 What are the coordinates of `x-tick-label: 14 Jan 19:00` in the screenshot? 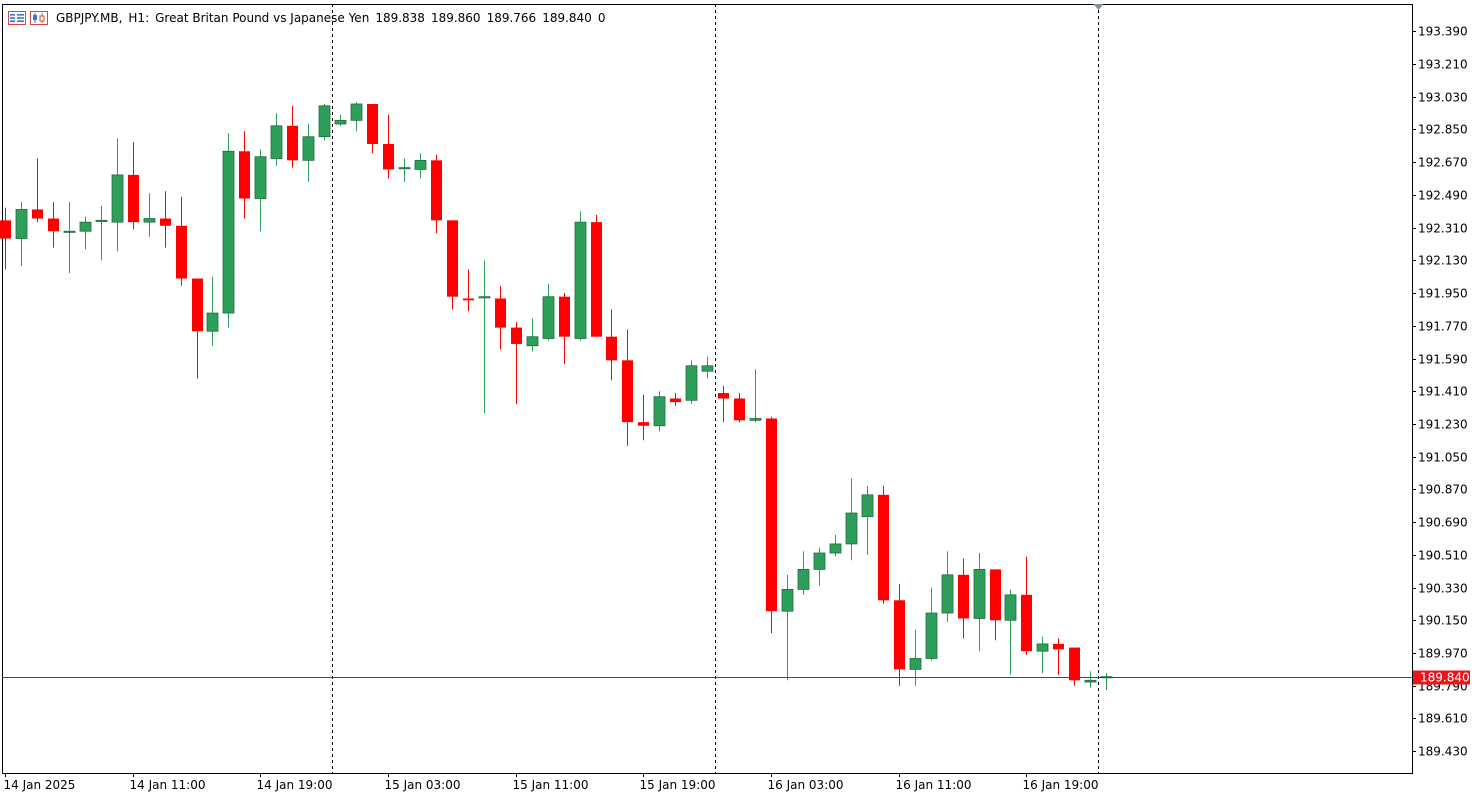 It's located at (295, 785).